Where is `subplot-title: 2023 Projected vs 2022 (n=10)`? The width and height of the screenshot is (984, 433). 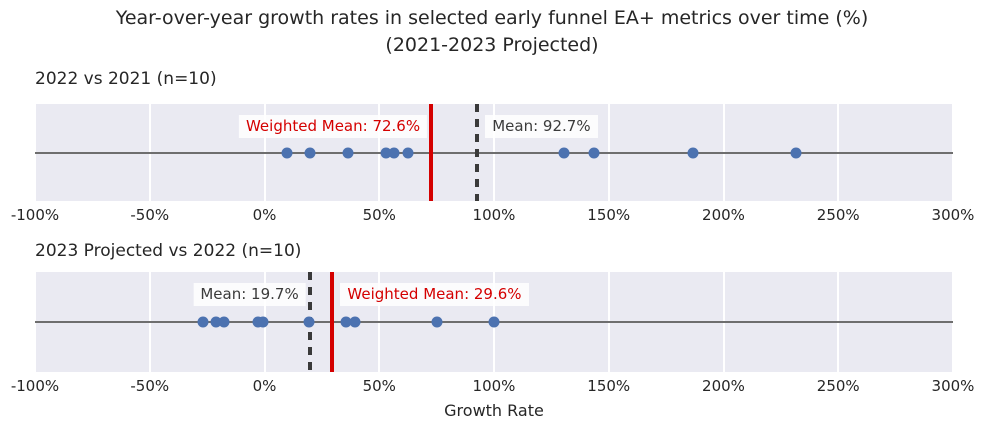
subplot-title: 2023 Projected vs 2022 (n=10) is located at coordinates (168, 251).